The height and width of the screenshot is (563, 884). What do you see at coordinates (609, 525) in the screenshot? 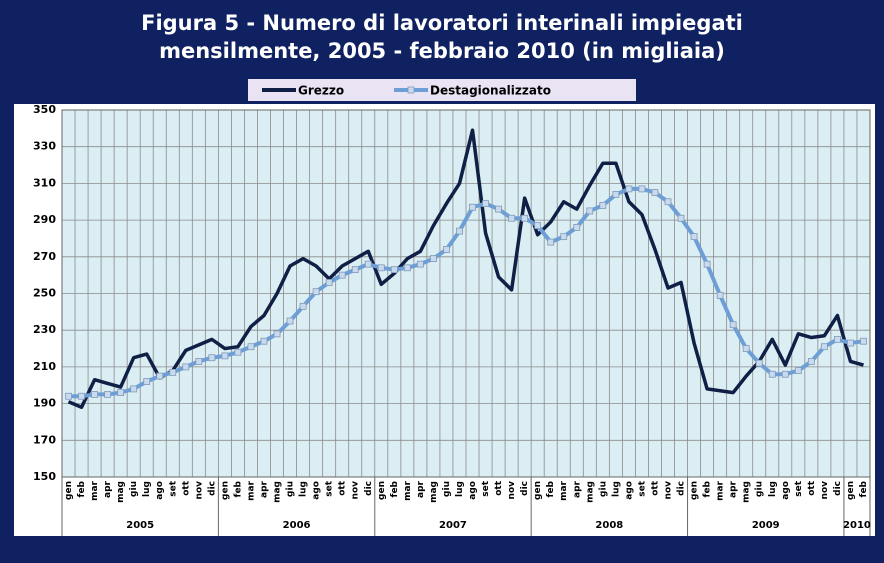
I see `x-group-label: 2008` at bounding box center [609, 525].